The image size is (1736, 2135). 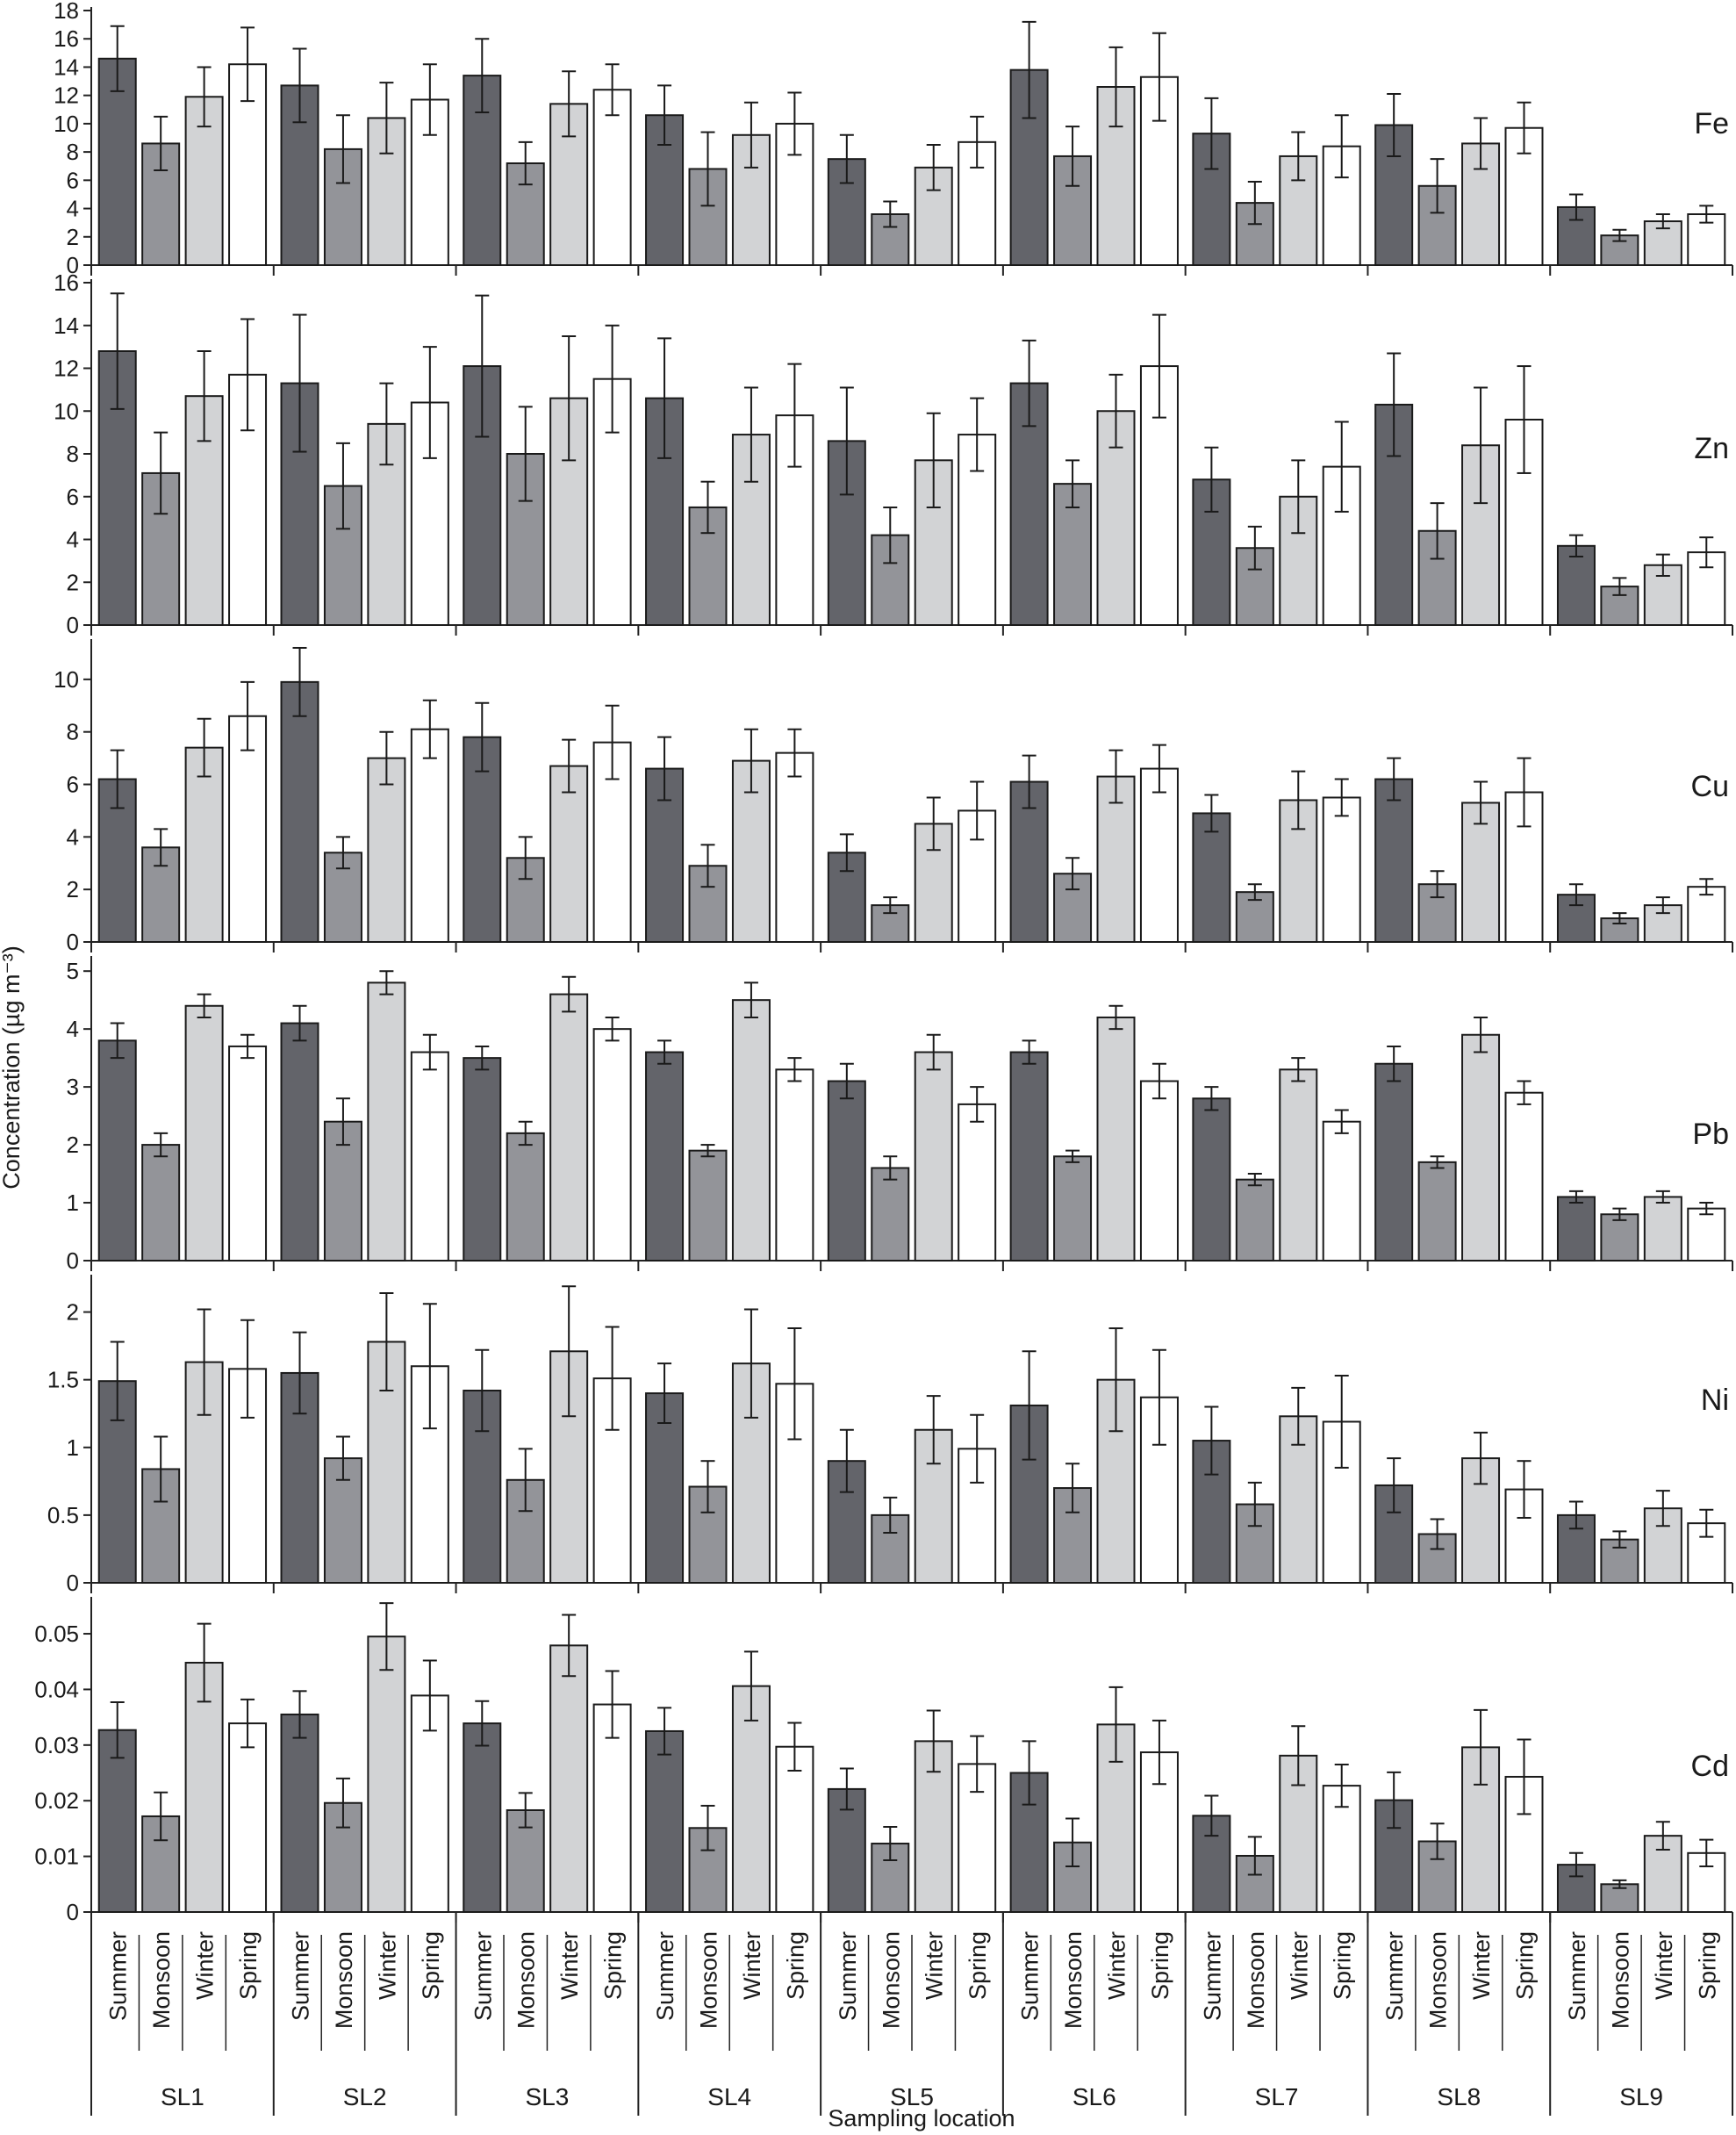 What do you see at coordinates (73, 1447) in the screenshot?
I see `y-tick-label: 1` at bounding box center [73, 1447].